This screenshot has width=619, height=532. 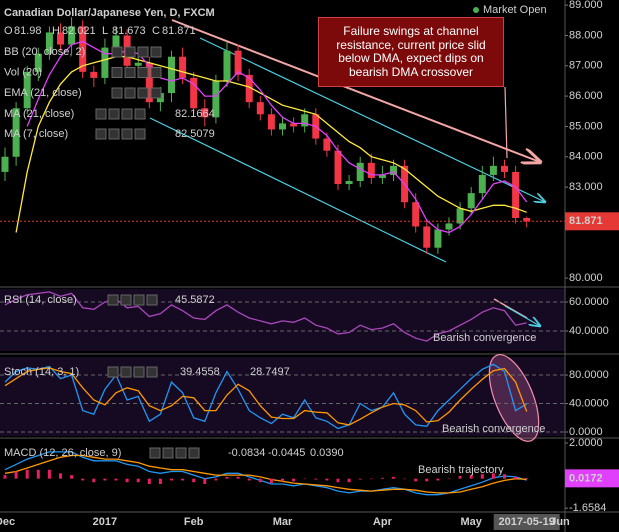 What do you see at coordinates (179, 31) in the screenshot?
I see `ohlc-value: 81.871` at bounding box center [179, 31].